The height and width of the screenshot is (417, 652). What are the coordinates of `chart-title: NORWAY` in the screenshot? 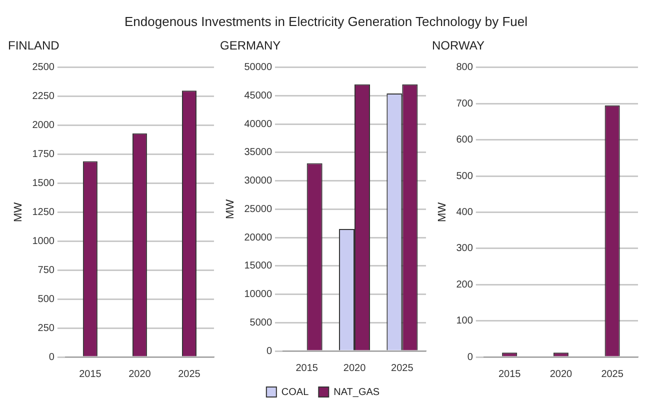 It's located at (458, 45).